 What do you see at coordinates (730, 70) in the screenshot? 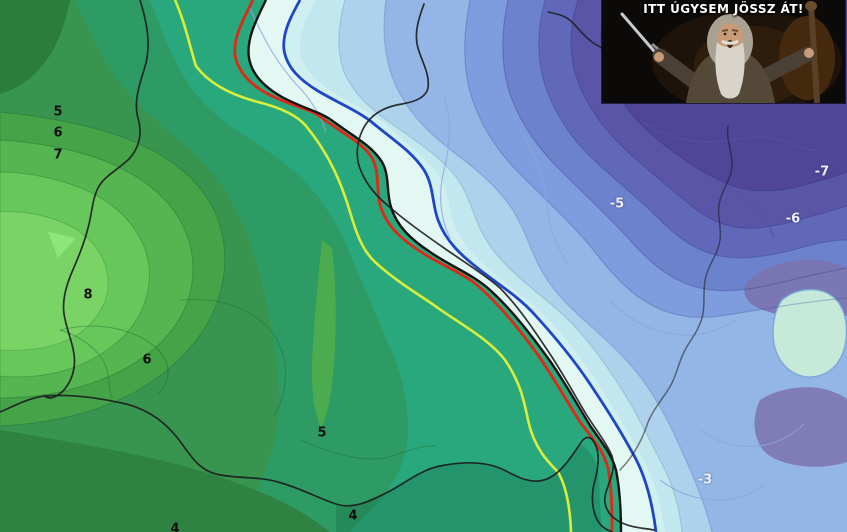
I see `gandalf-beard` at bounding box center [730, 70].